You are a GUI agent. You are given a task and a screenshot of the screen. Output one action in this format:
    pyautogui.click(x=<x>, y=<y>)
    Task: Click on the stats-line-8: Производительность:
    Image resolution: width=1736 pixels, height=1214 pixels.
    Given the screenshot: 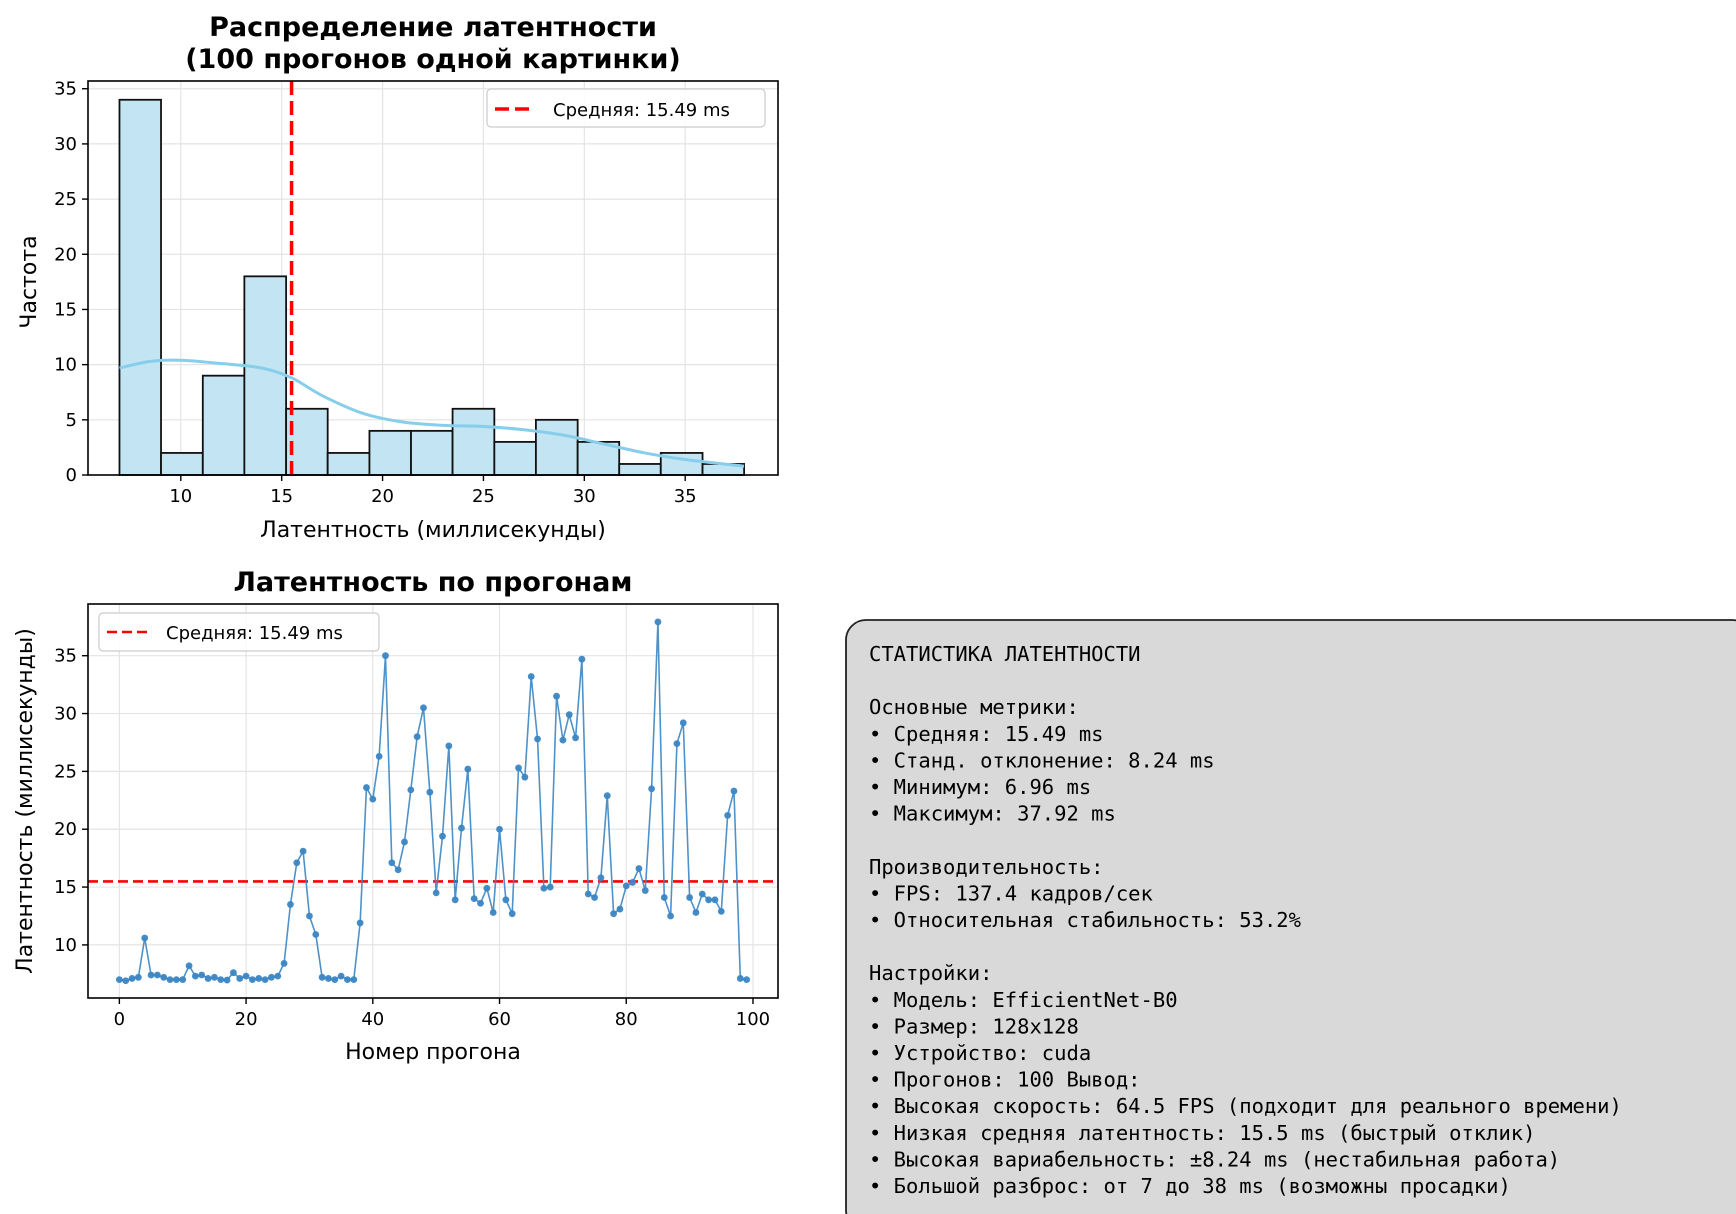 What is the action you would take?
    pyautogui.click(x=986, y=867)
    